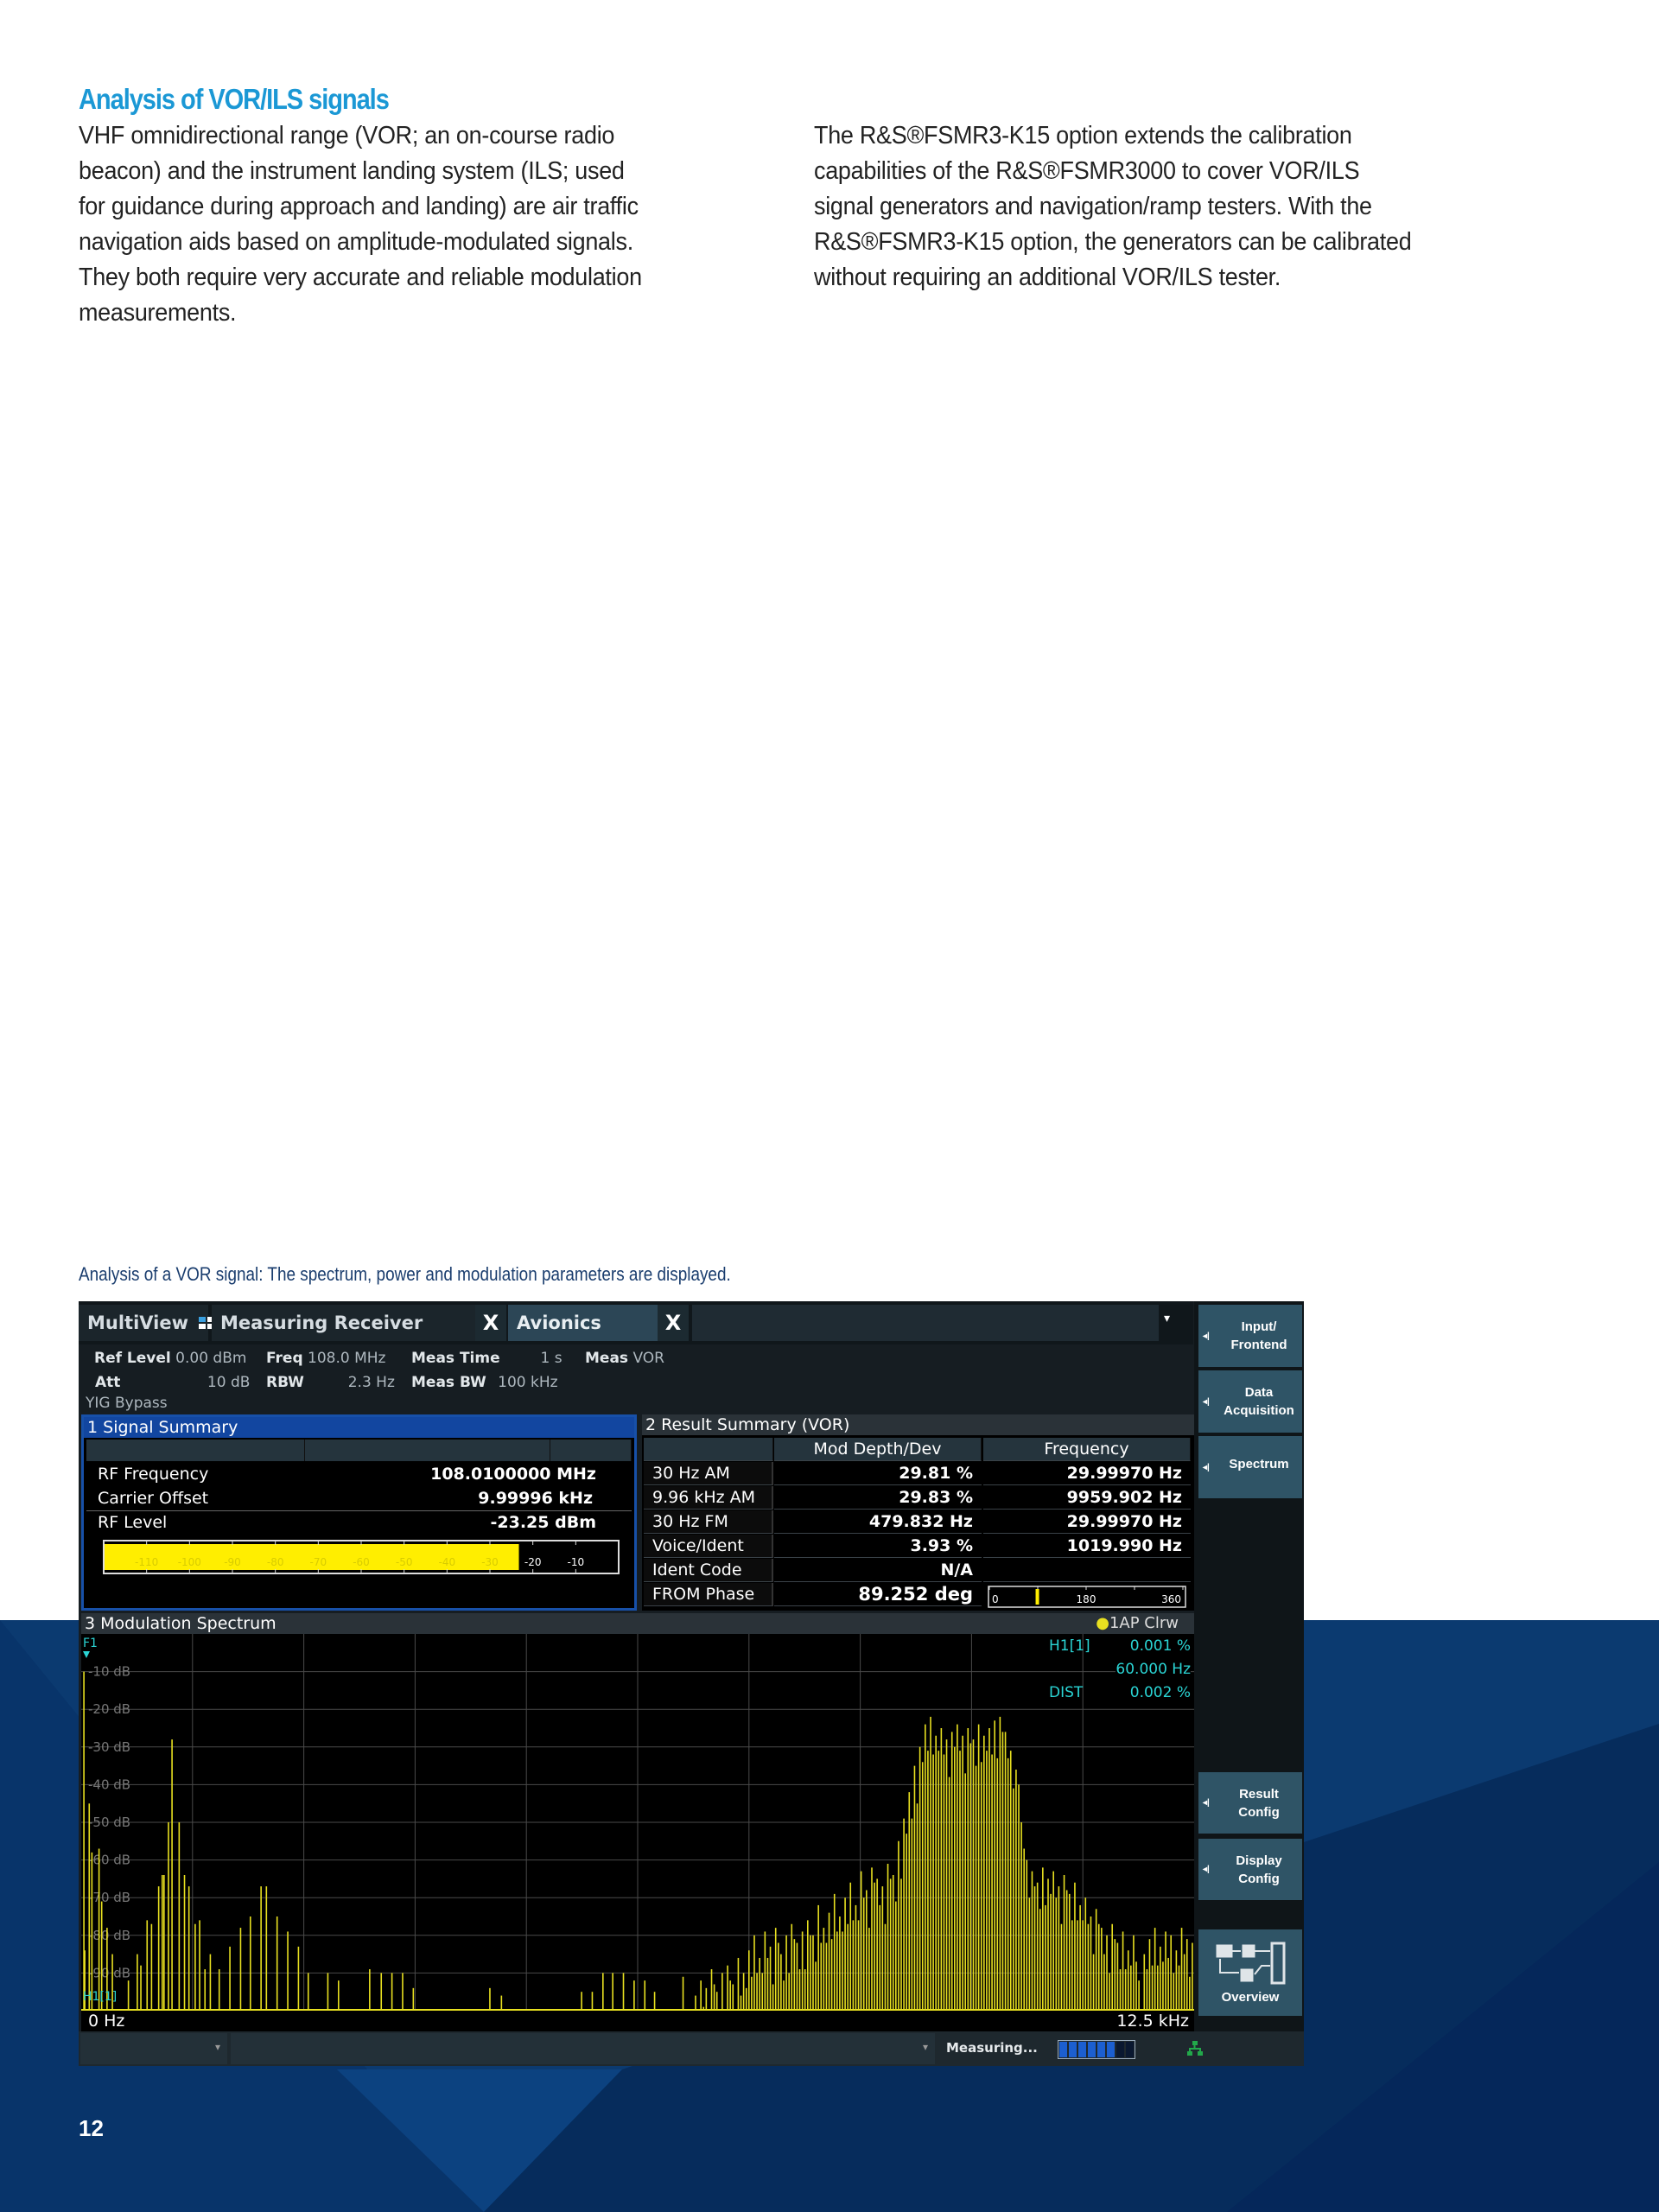  Describe the element at coordinates (138, 1323) in the screenshot. I see `tab-label: MultiView` at that location.